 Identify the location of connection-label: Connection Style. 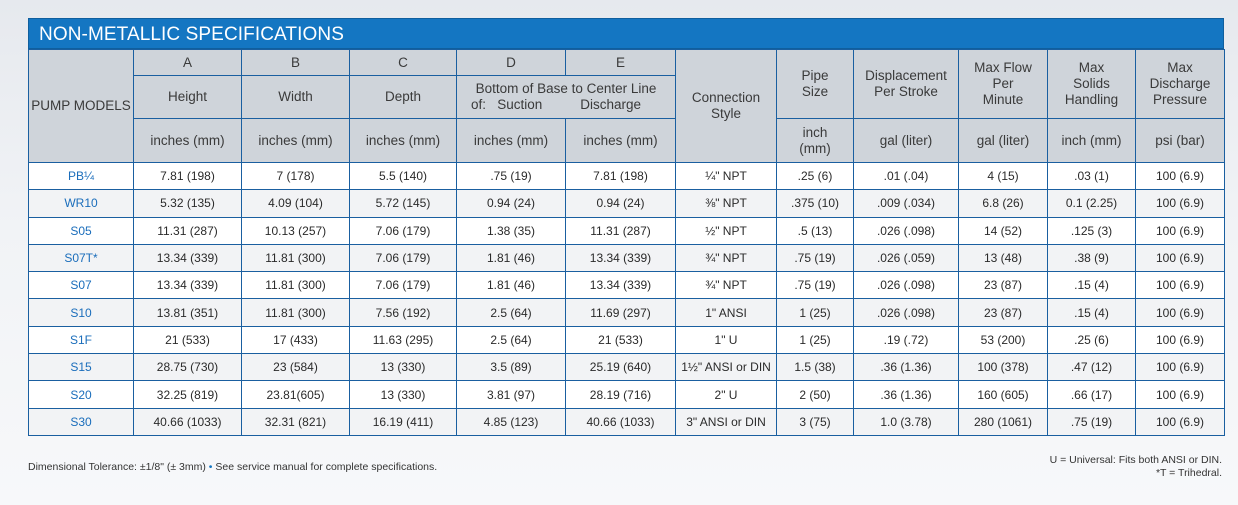
(726, 105).